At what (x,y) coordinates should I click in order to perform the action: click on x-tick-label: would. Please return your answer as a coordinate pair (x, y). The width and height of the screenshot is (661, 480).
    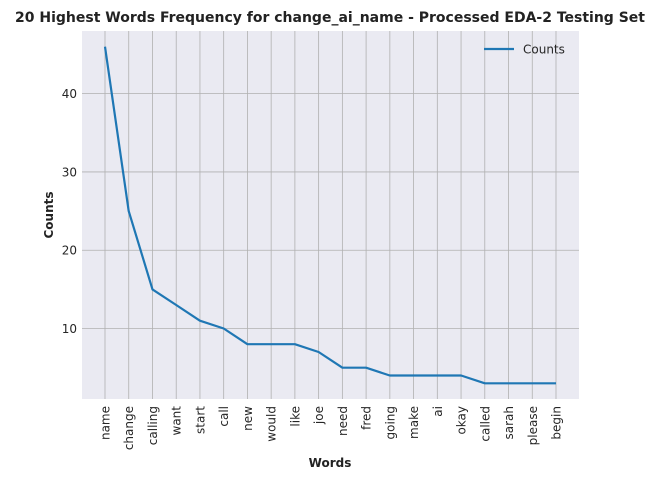
    Looking at the image, I should click on (272, 424).